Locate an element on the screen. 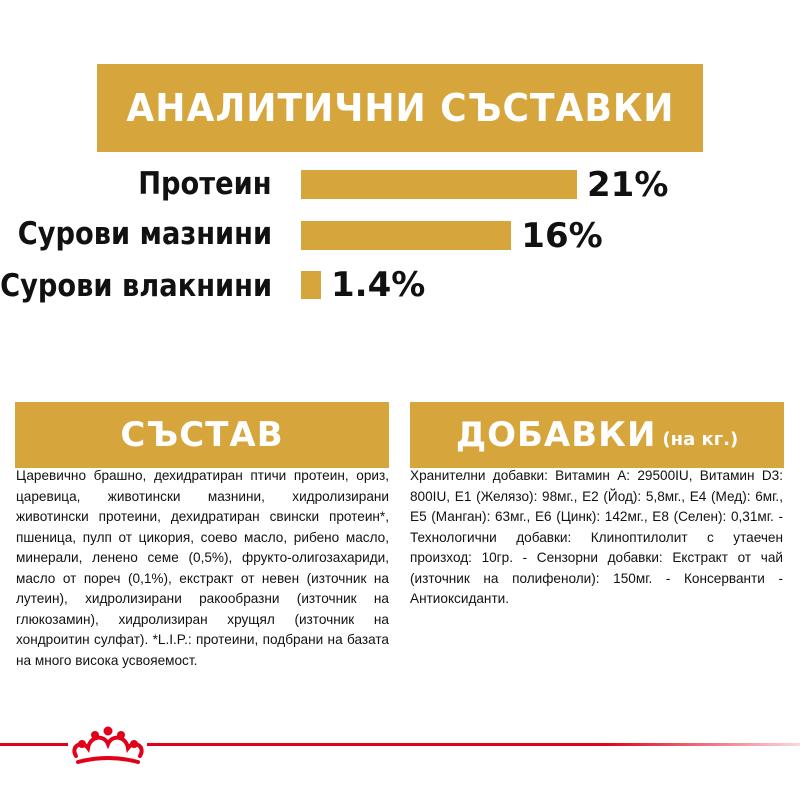 The width and height of the screenshot is (800, 800). nutrient-bar-protein is located at coordinates (439, 184).